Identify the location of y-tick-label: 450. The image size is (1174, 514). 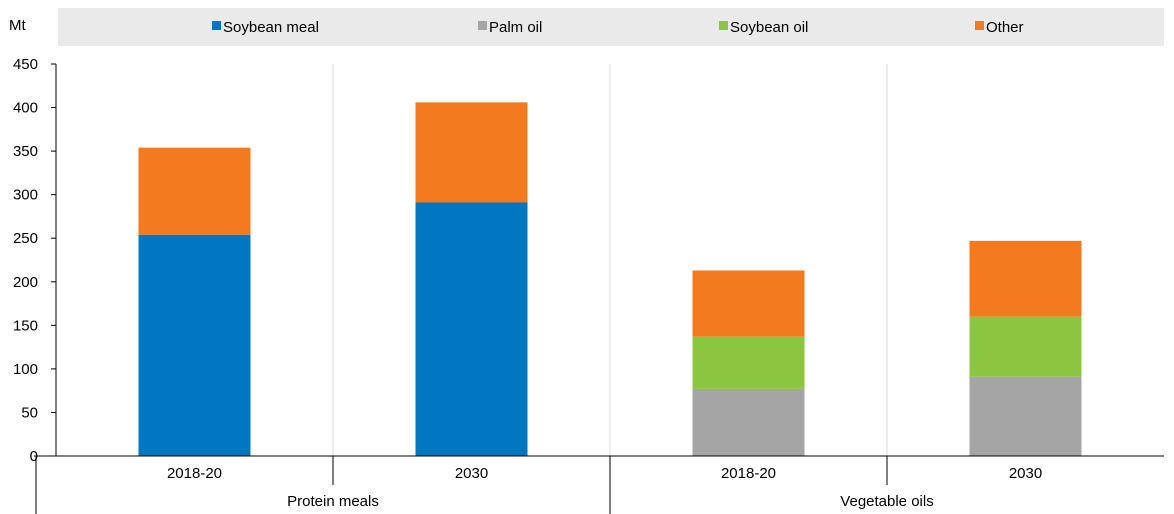
(25, 64).